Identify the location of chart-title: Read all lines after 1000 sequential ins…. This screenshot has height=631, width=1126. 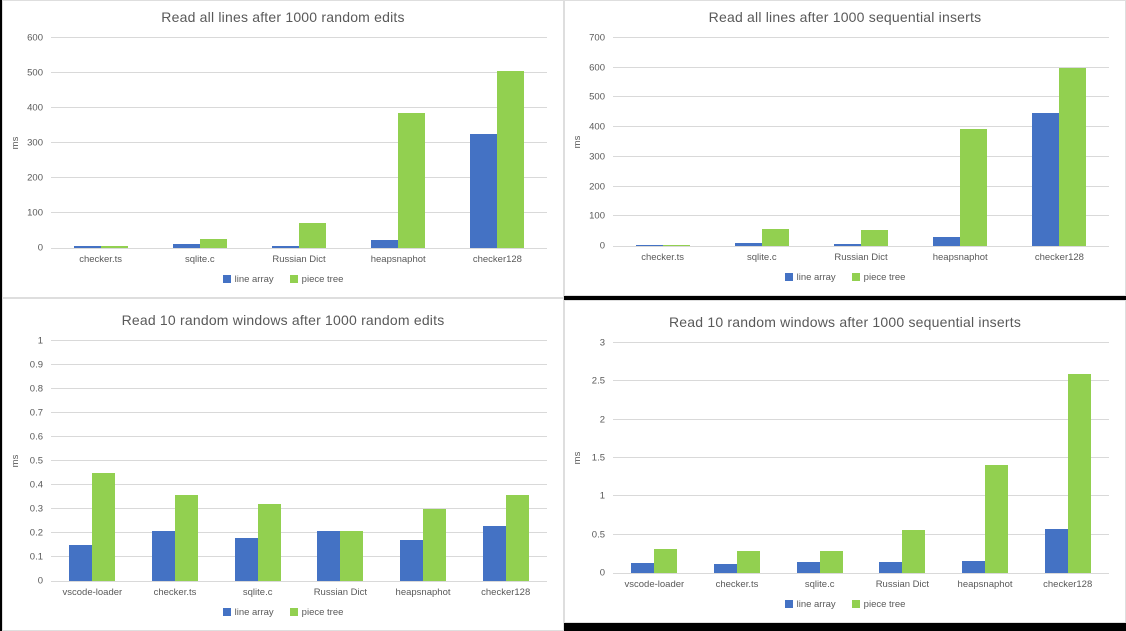
(845, 17).